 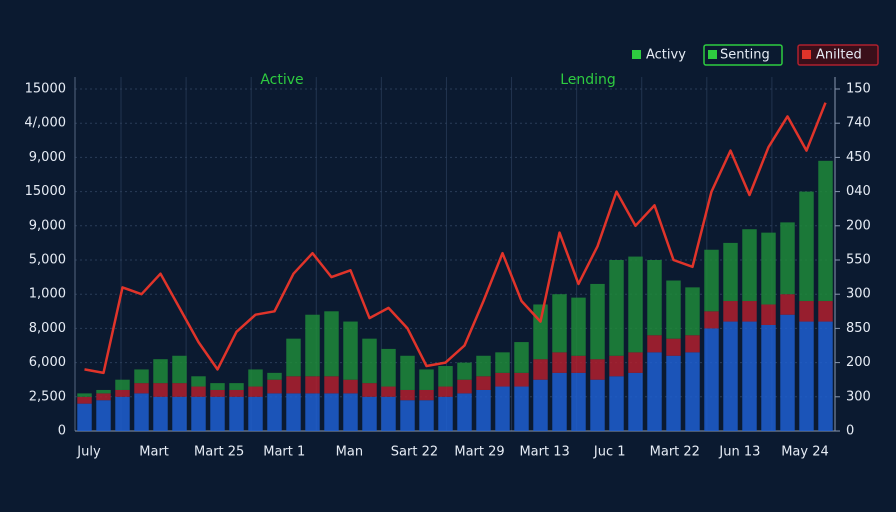 I want to click on x-tick-label: Mart 22, so click(x=675, y=452).